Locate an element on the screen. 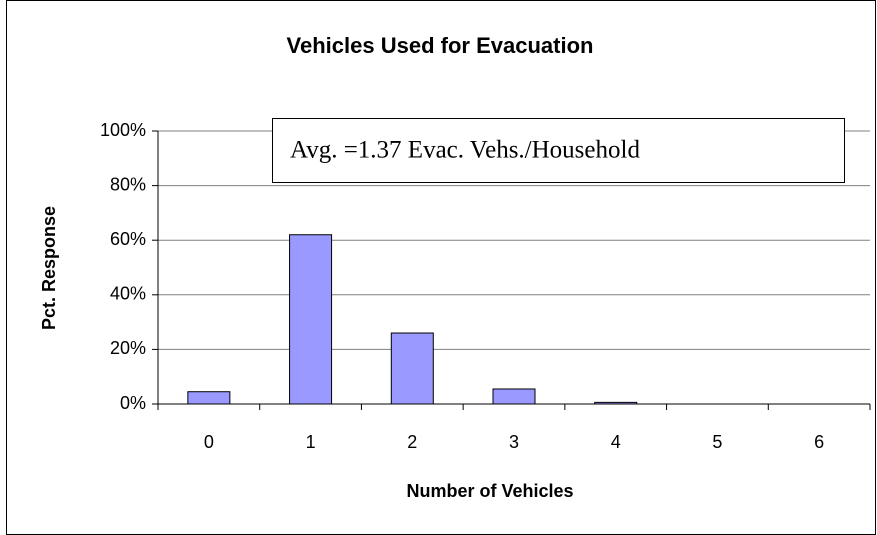 This screenshot has width=877, height=535. x-tick-label: 1 is located at coordinates (311, 442).